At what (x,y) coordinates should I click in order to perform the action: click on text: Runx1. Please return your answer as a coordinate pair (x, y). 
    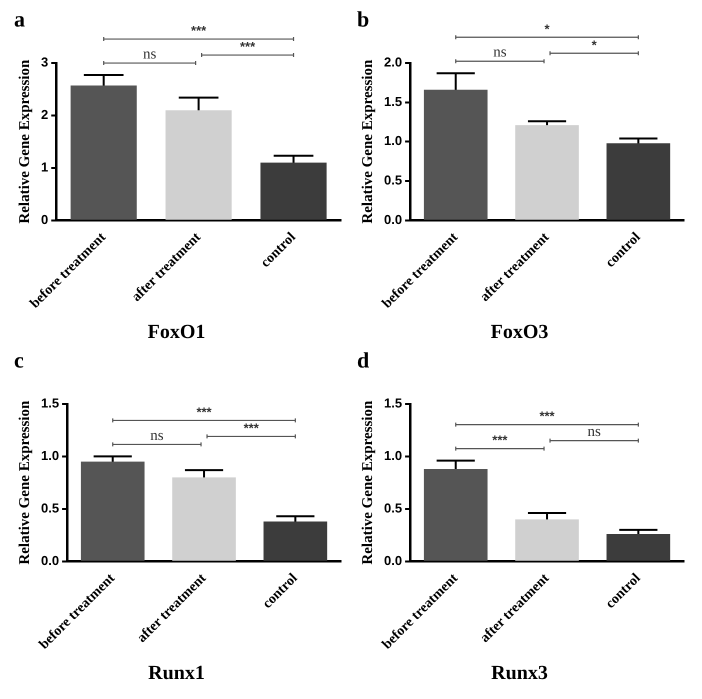
    Looking at the image, I should click on (176, 673).